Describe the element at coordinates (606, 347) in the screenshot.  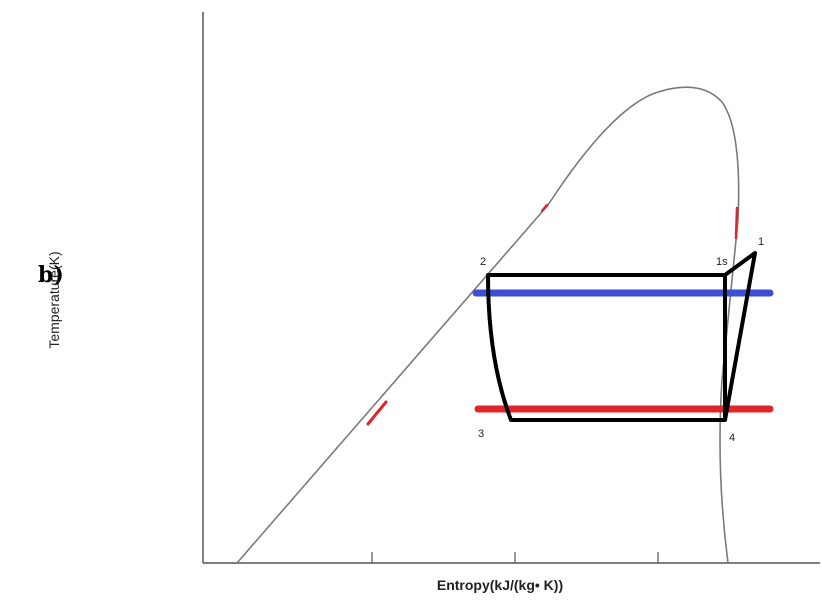
I see `cycle-path` at that location.